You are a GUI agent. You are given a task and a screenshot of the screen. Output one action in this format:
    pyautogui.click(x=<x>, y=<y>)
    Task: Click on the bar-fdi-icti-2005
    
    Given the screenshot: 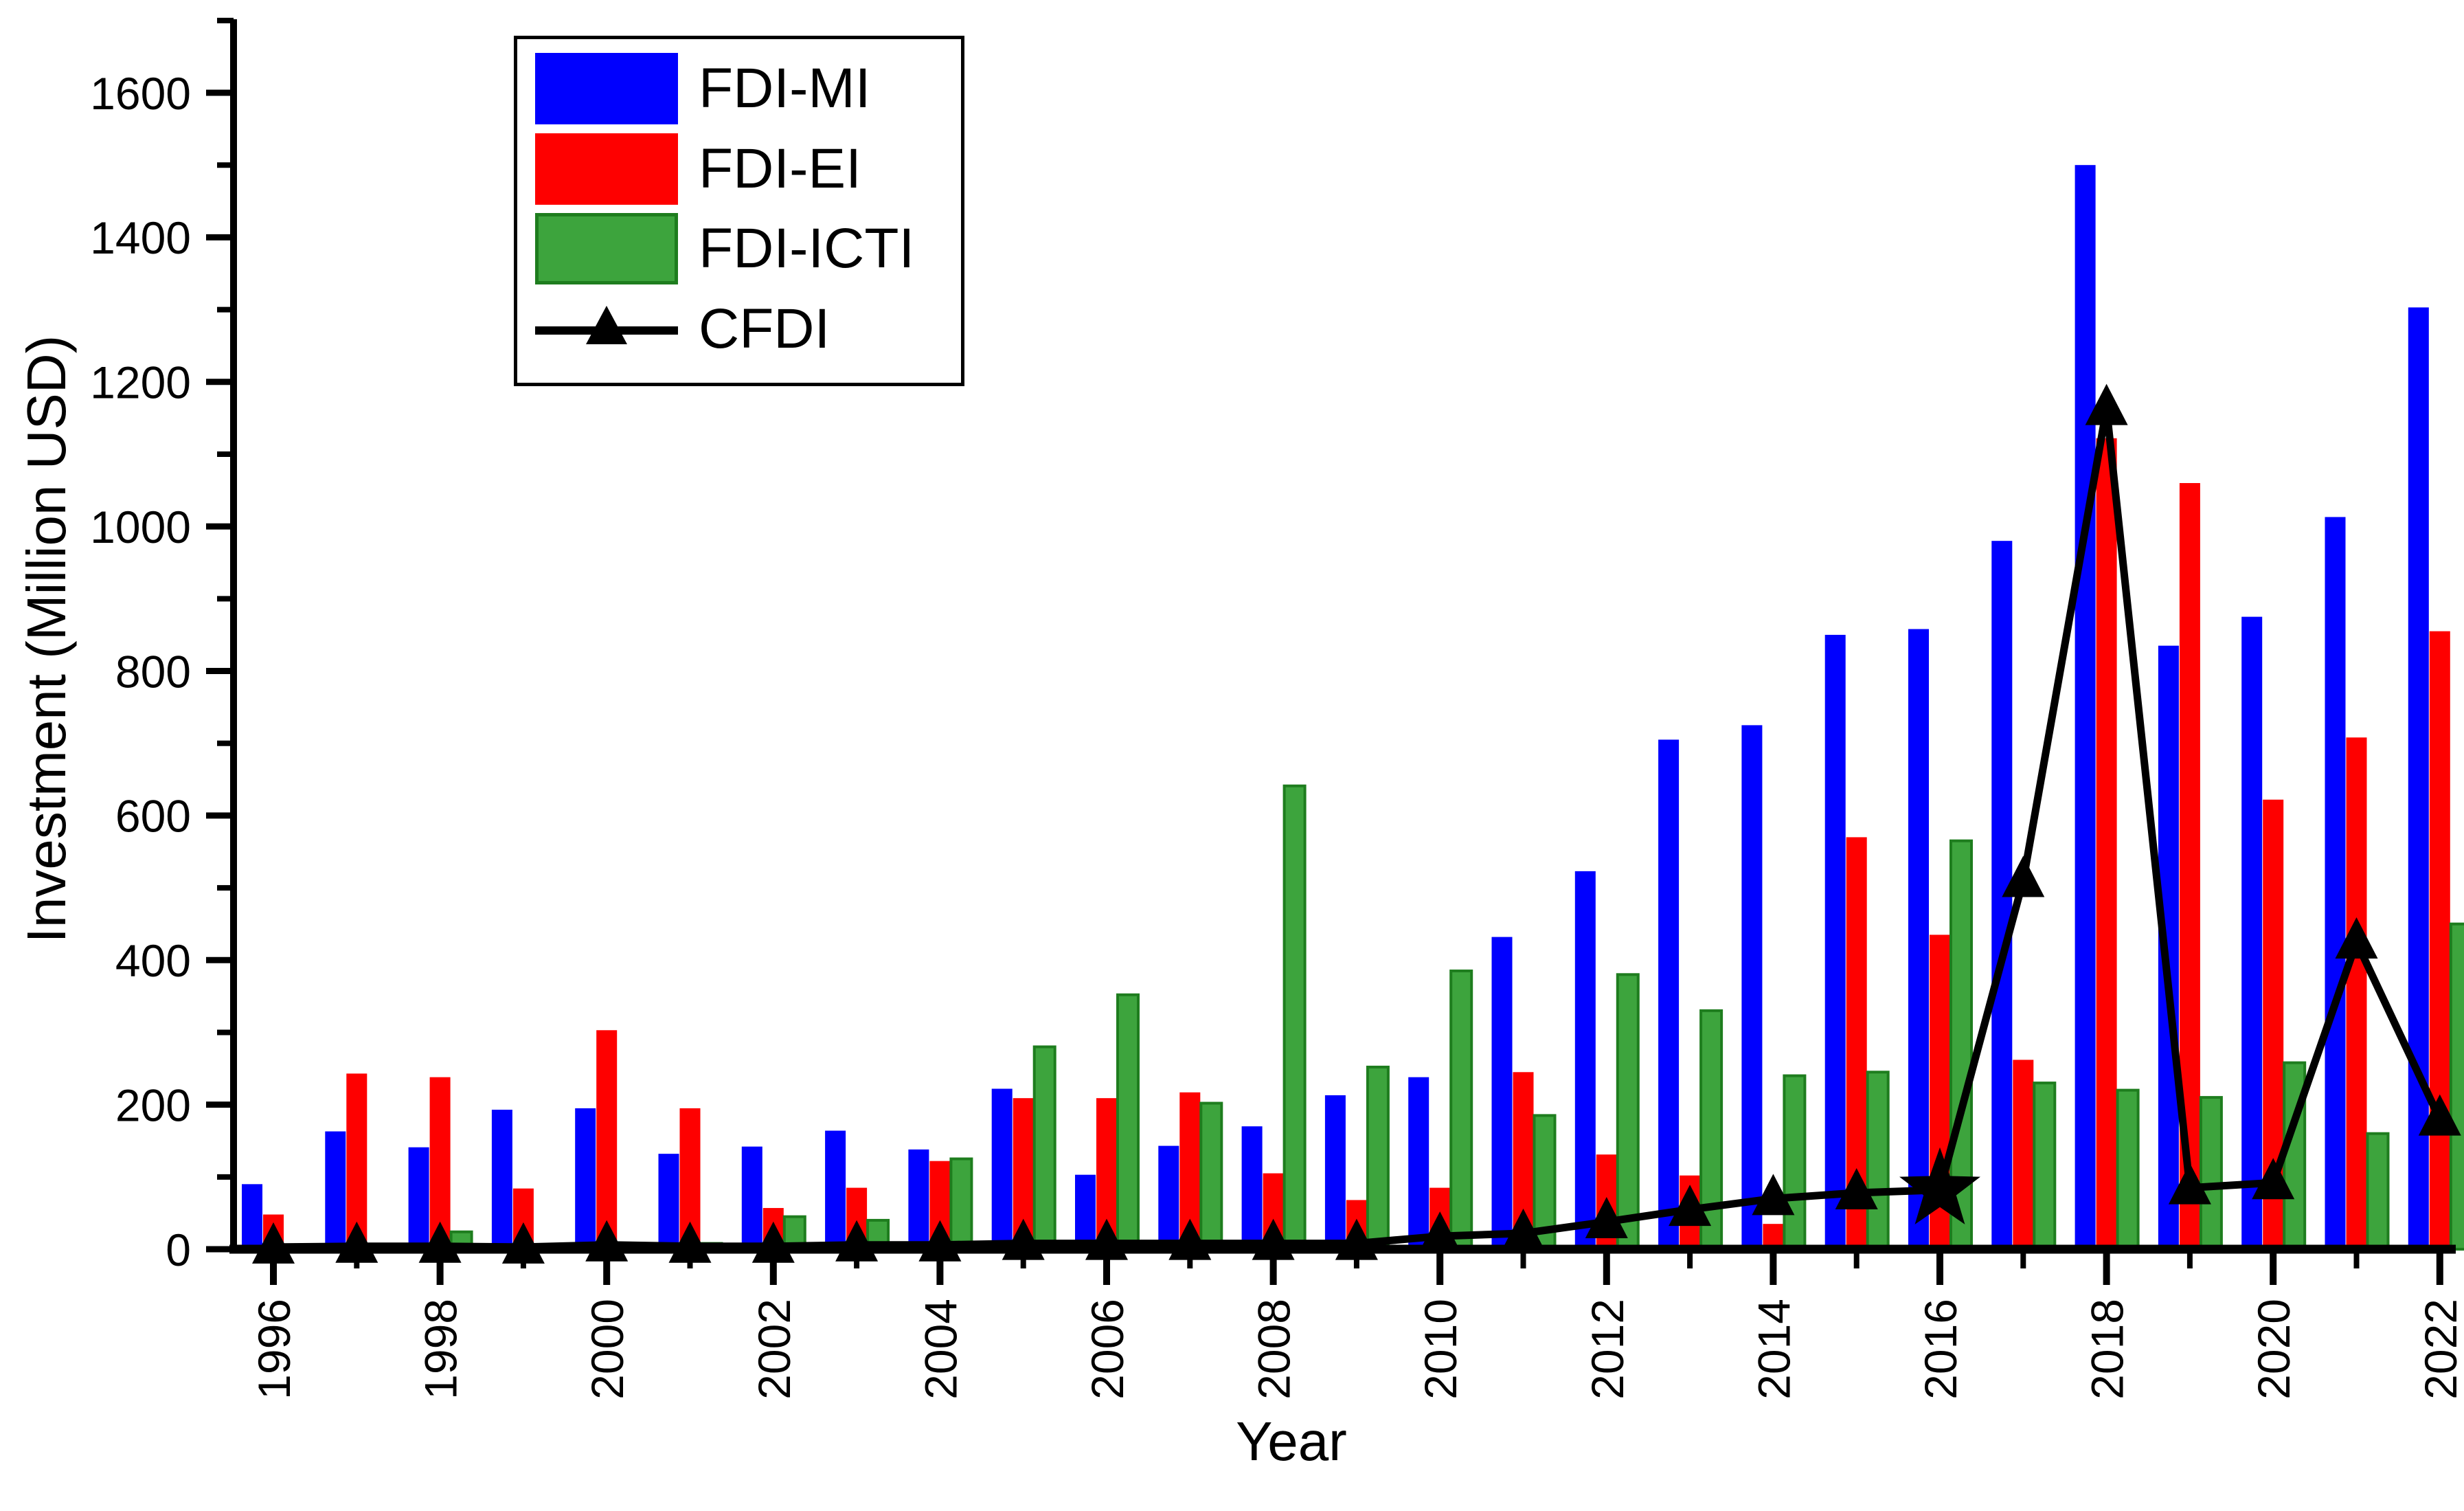 What is the action you would take?
    pyautogui.click(x=1044, y=1148)
    